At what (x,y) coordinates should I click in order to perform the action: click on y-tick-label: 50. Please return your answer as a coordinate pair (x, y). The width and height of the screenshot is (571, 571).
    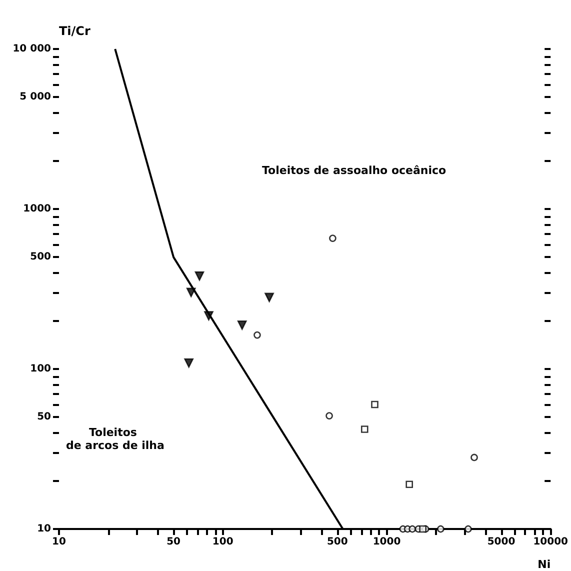
    Looking at the image, I should click on (44, 417).